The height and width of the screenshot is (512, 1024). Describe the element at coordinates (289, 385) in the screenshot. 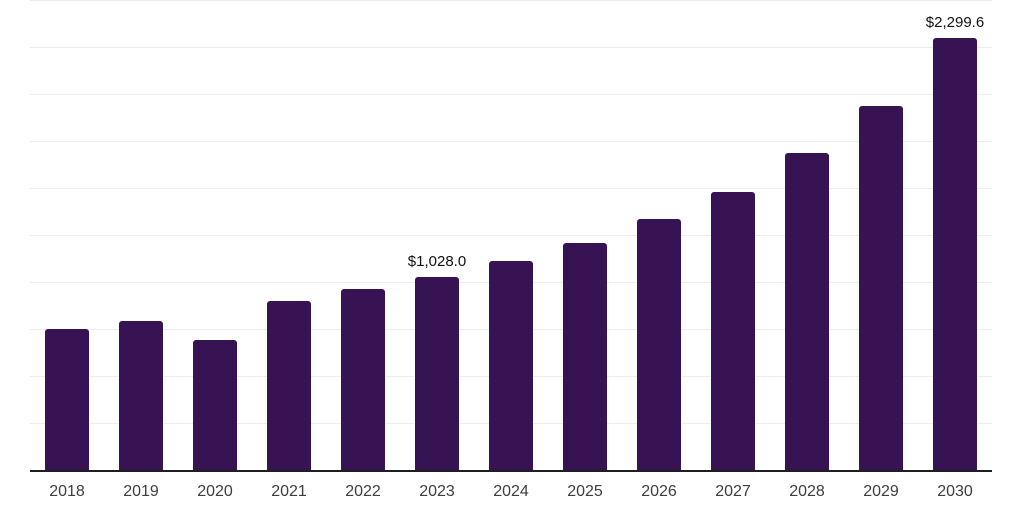

I see `bar-2021` at that location.